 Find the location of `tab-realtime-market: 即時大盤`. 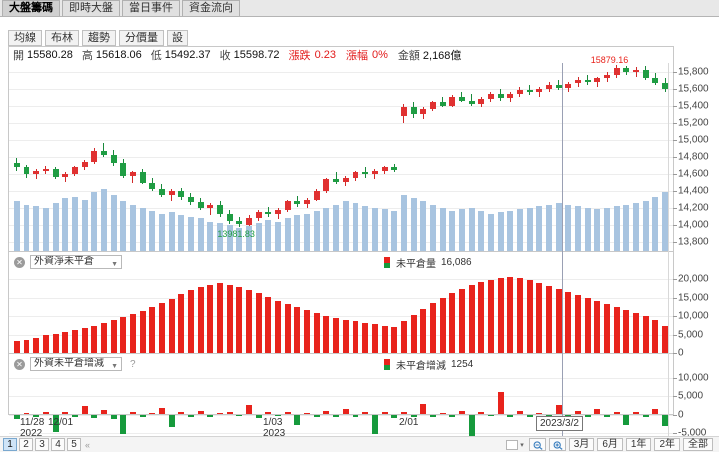

tab-realtime-market: 即時大盤 is located at coordinates (91, 8).